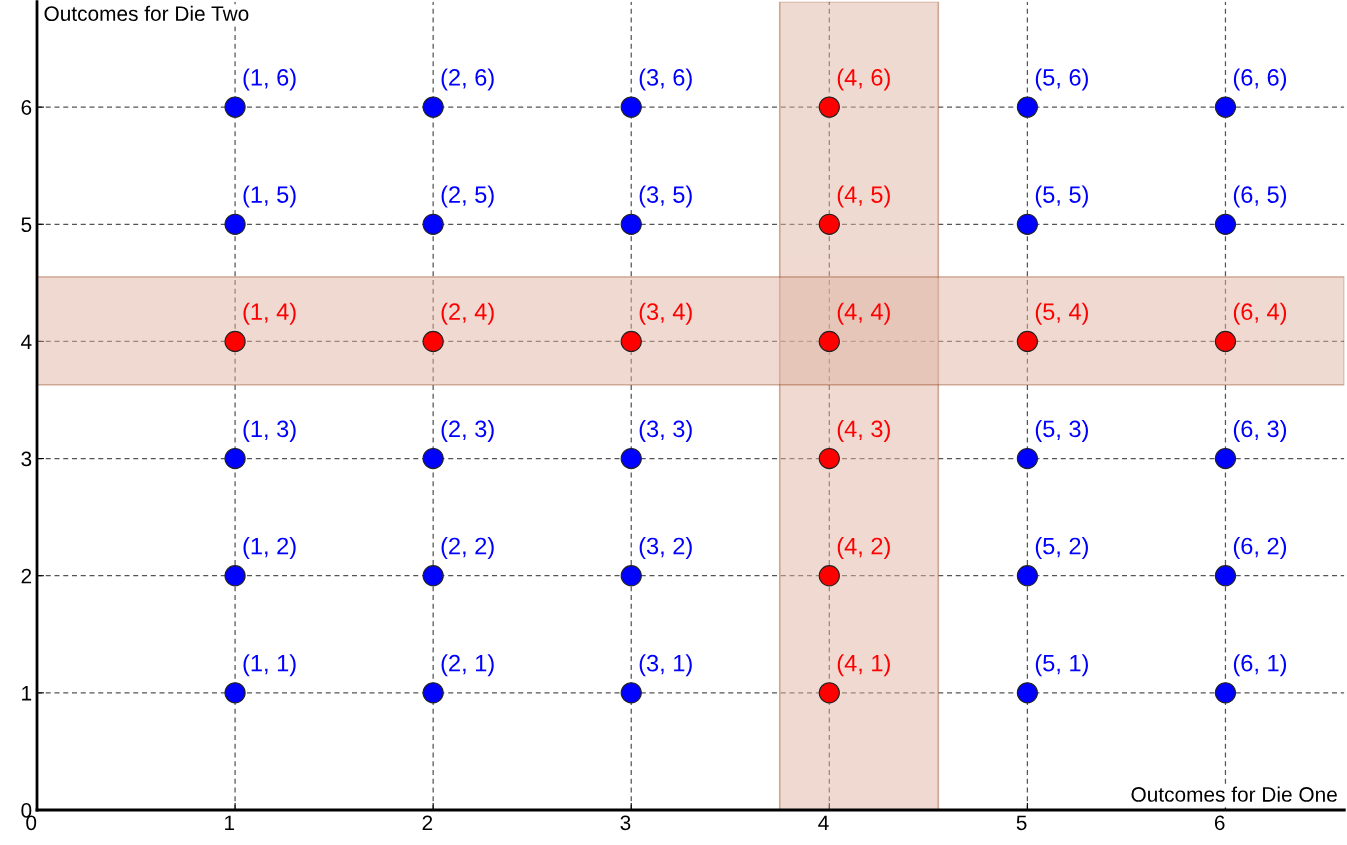 The image size is (1347, 845). What do you see at coordinates (823, 822) in the screenshot?
I see `x-tick-label: 4` at bounding box center [823, 822].